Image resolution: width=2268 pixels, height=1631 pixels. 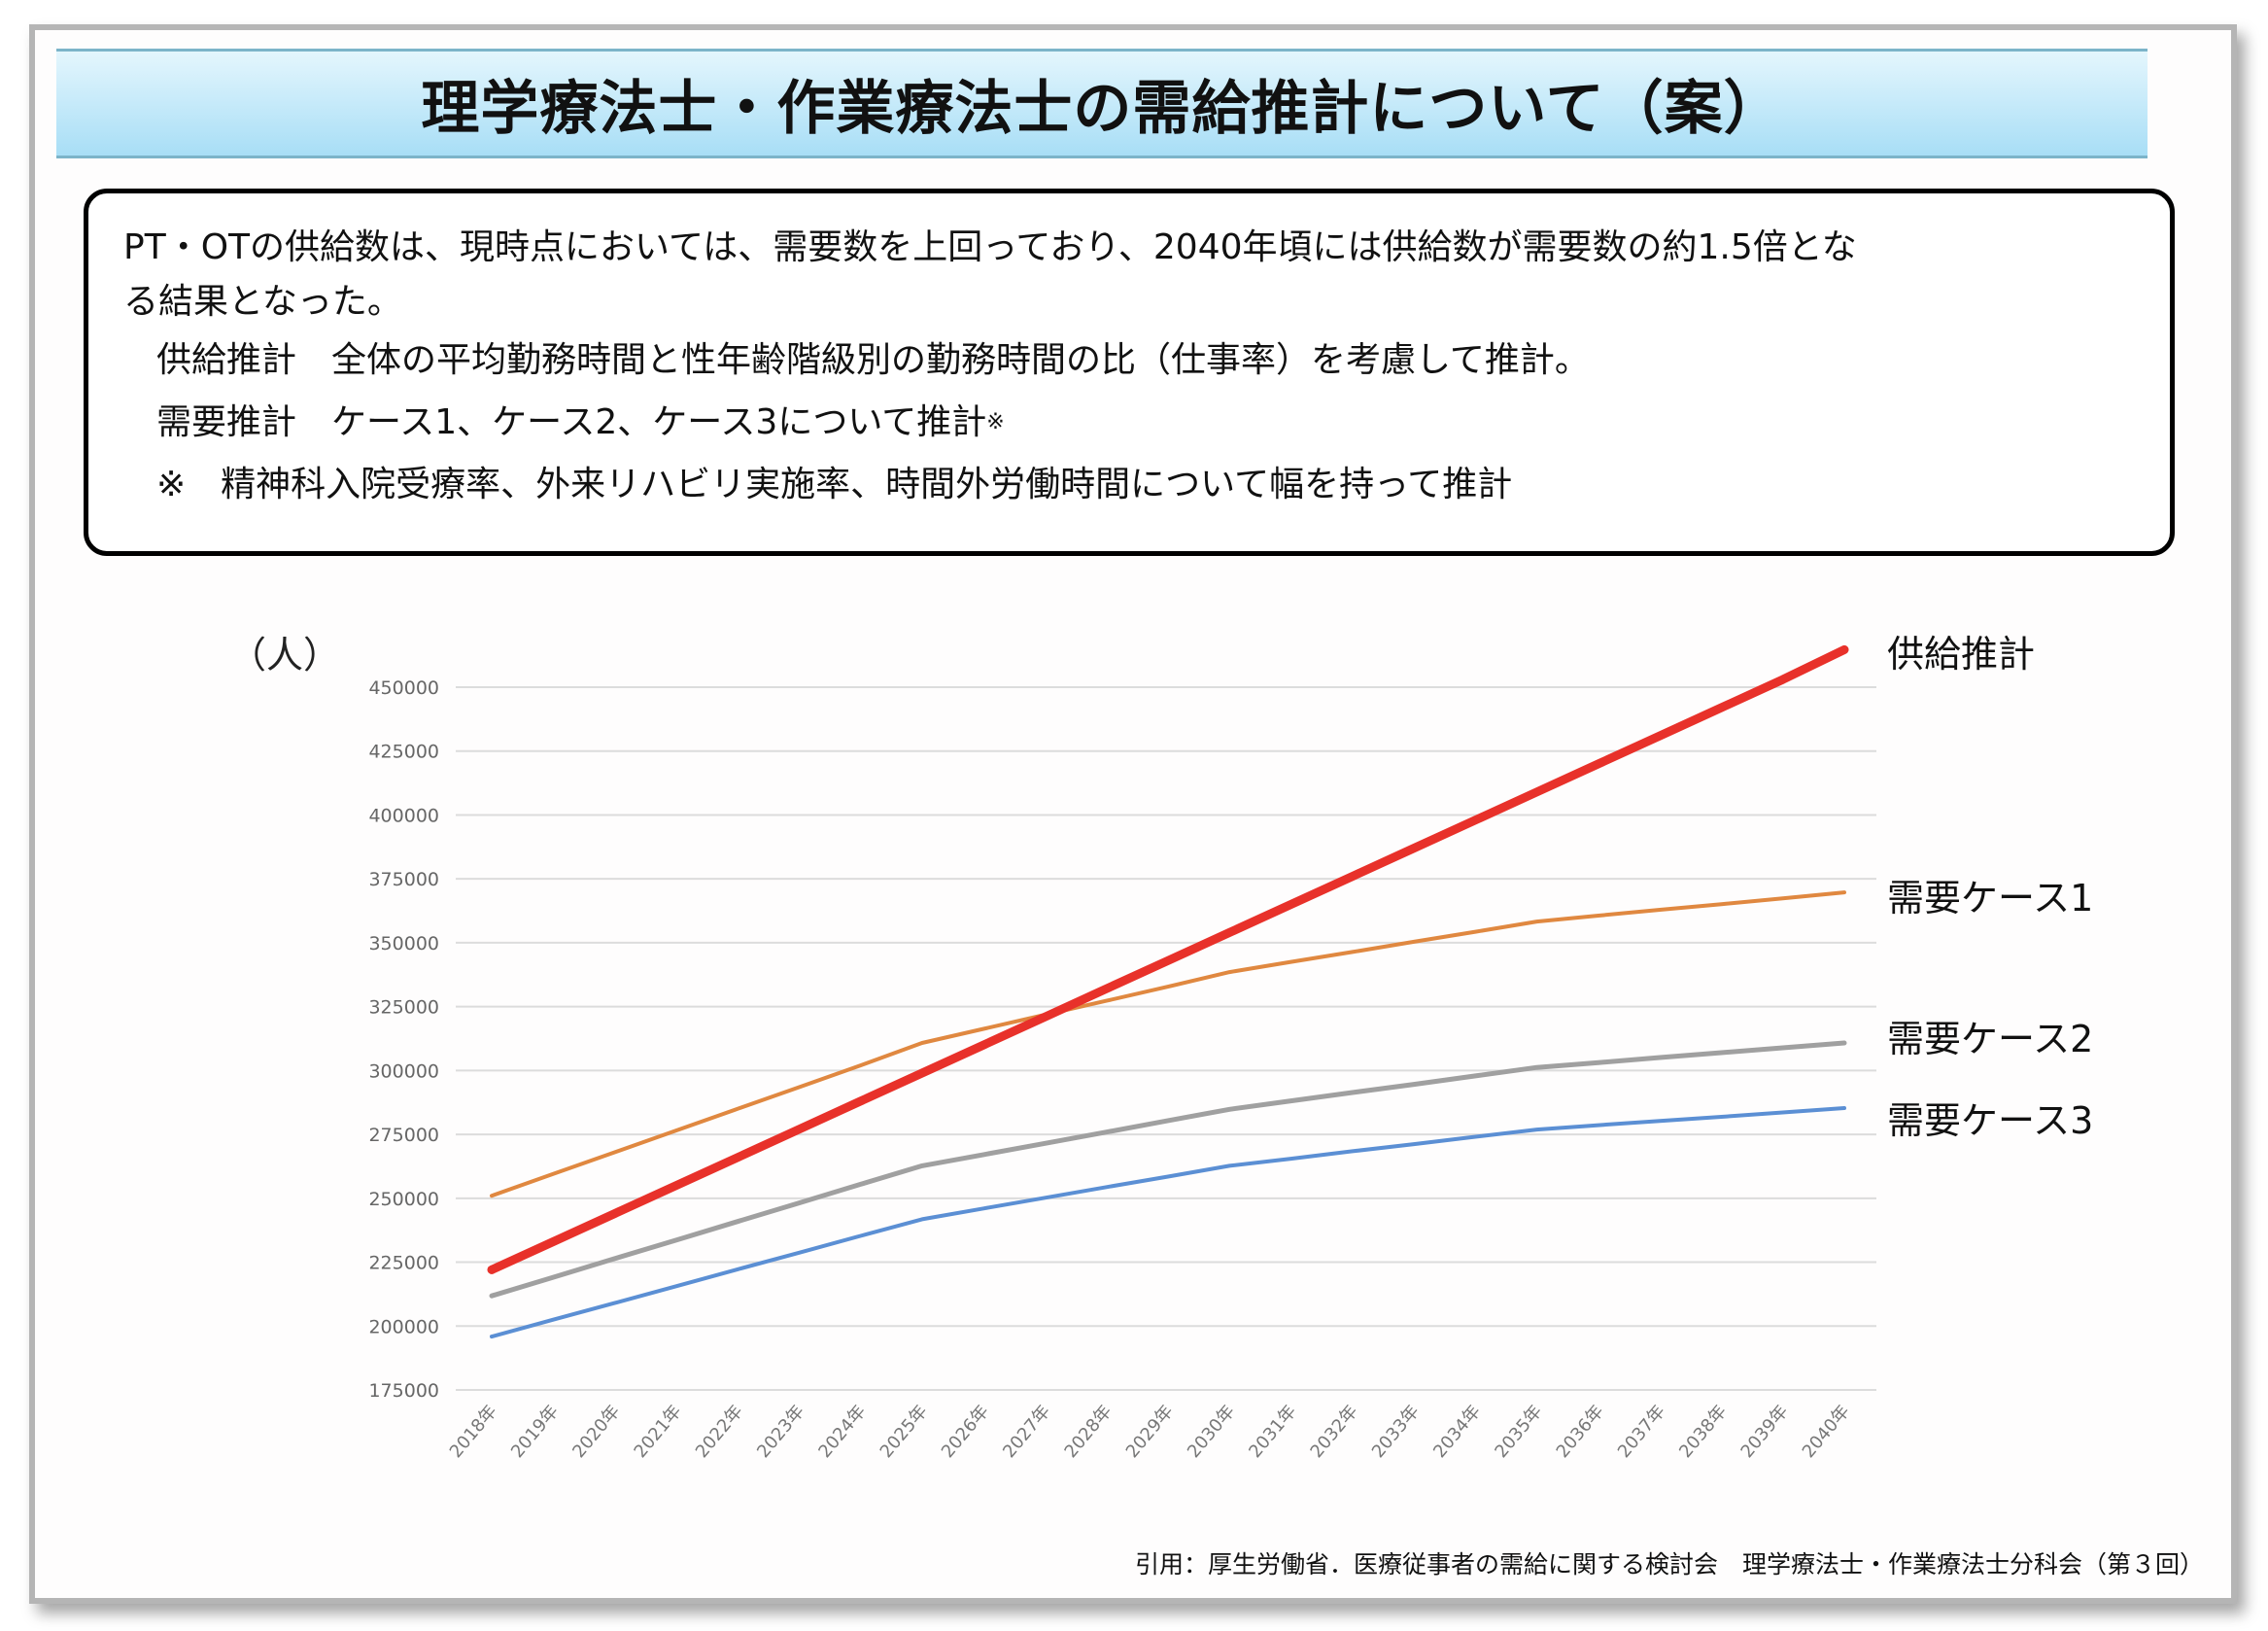 What do you see at coordinates (995, 422) in the screenshot?
I see `footnote-mark: ※` at bounding box center [995, 422].